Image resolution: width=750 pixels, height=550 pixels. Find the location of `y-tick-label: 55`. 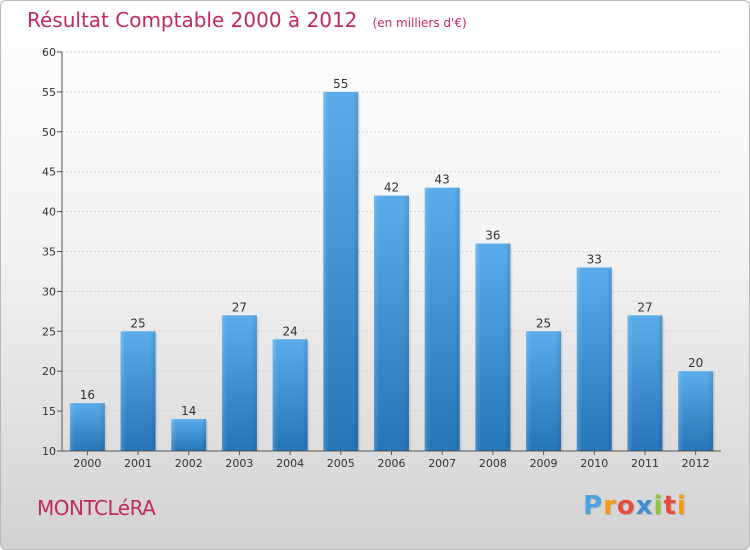

y-tick-label: 55 is located at coordinates (49, 92).